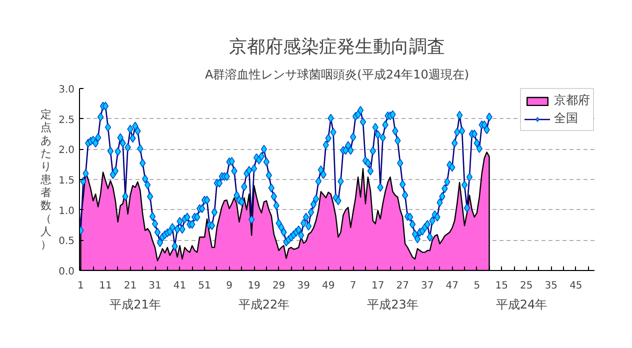 The image size is (632, 348). I want to click on x-tick-label: 39, so click(303, 286).